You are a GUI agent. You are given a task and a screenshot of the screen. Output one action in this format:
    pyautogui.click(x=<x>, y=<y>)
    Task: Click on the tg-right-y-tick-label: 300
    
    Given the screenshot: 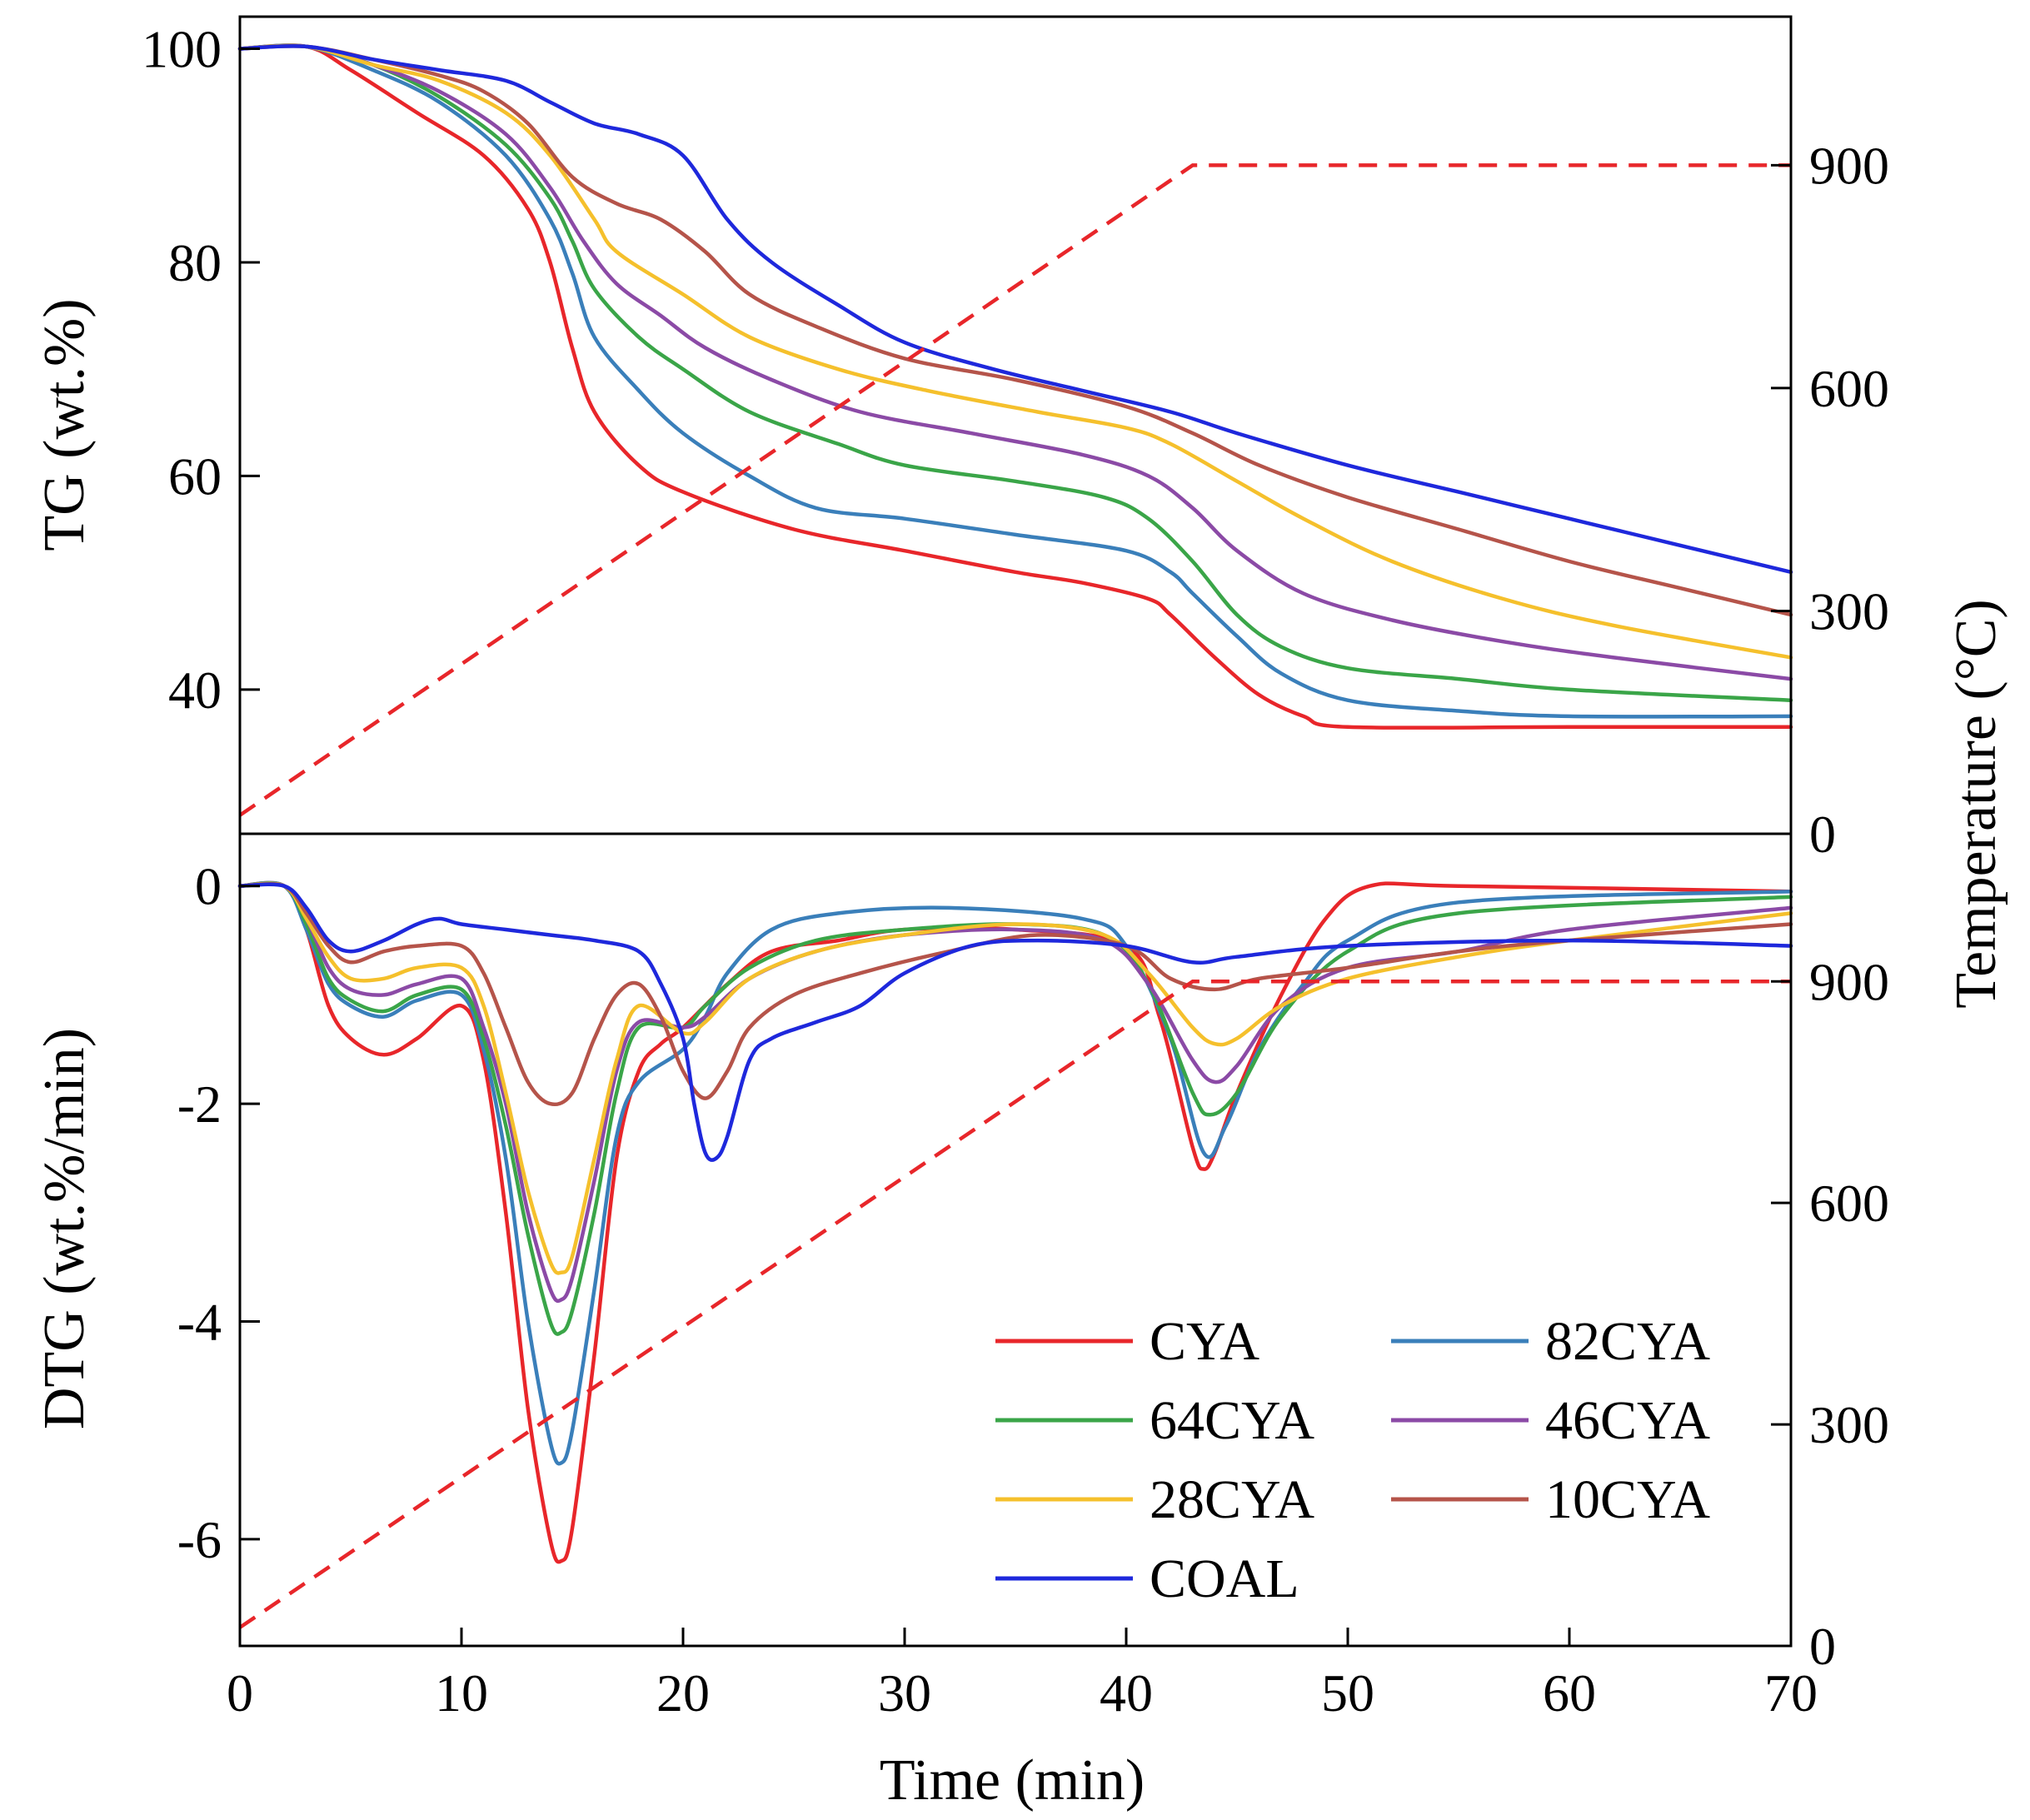 What is the action you would take?
    pyautogui.click(x=1849, y=611)
    